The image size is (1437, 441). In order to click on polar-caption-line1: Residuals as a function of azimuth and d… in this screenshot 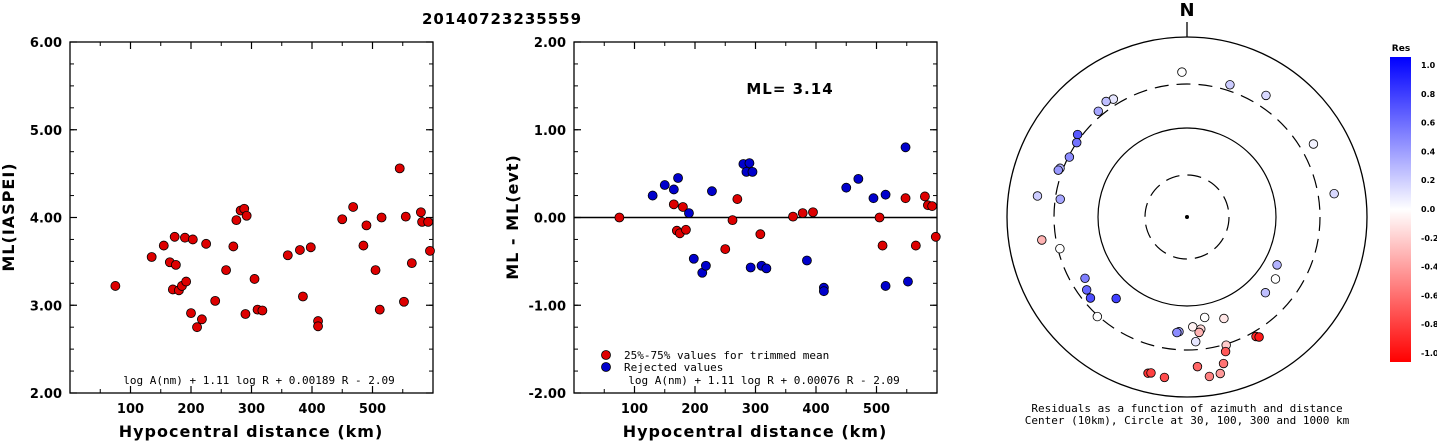, I will do `click(1186, 408)`.